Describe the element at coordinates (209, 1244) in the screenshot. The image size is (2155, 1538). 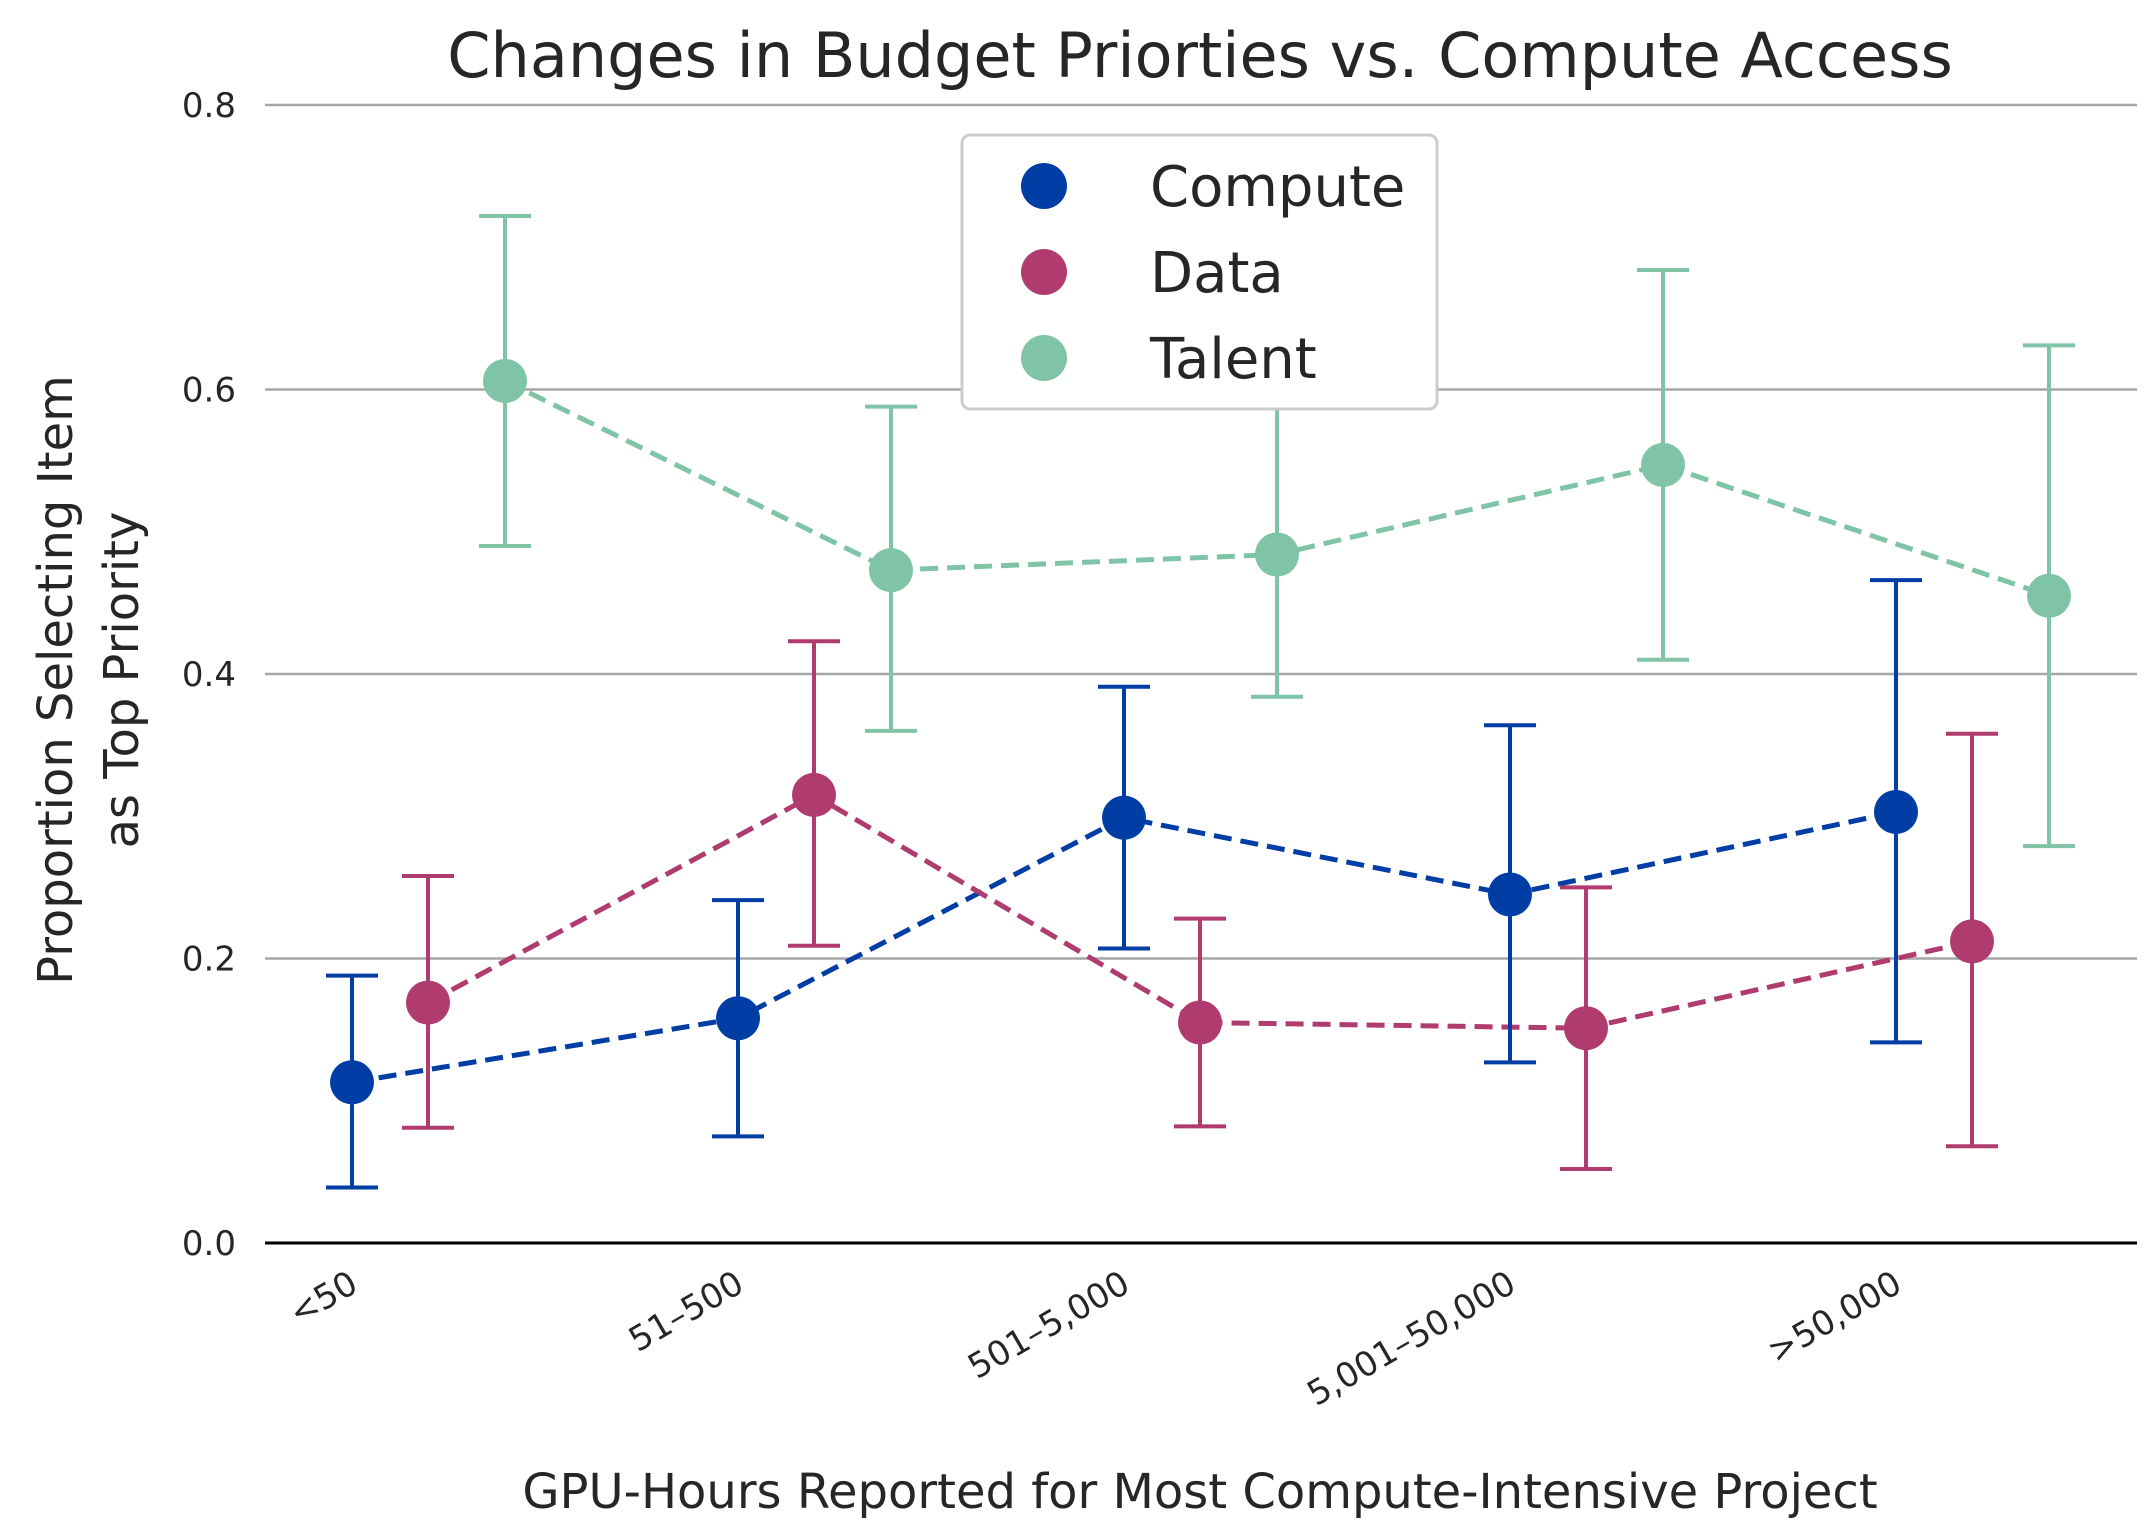
I see `y-tick-label: 0.0` at that location.